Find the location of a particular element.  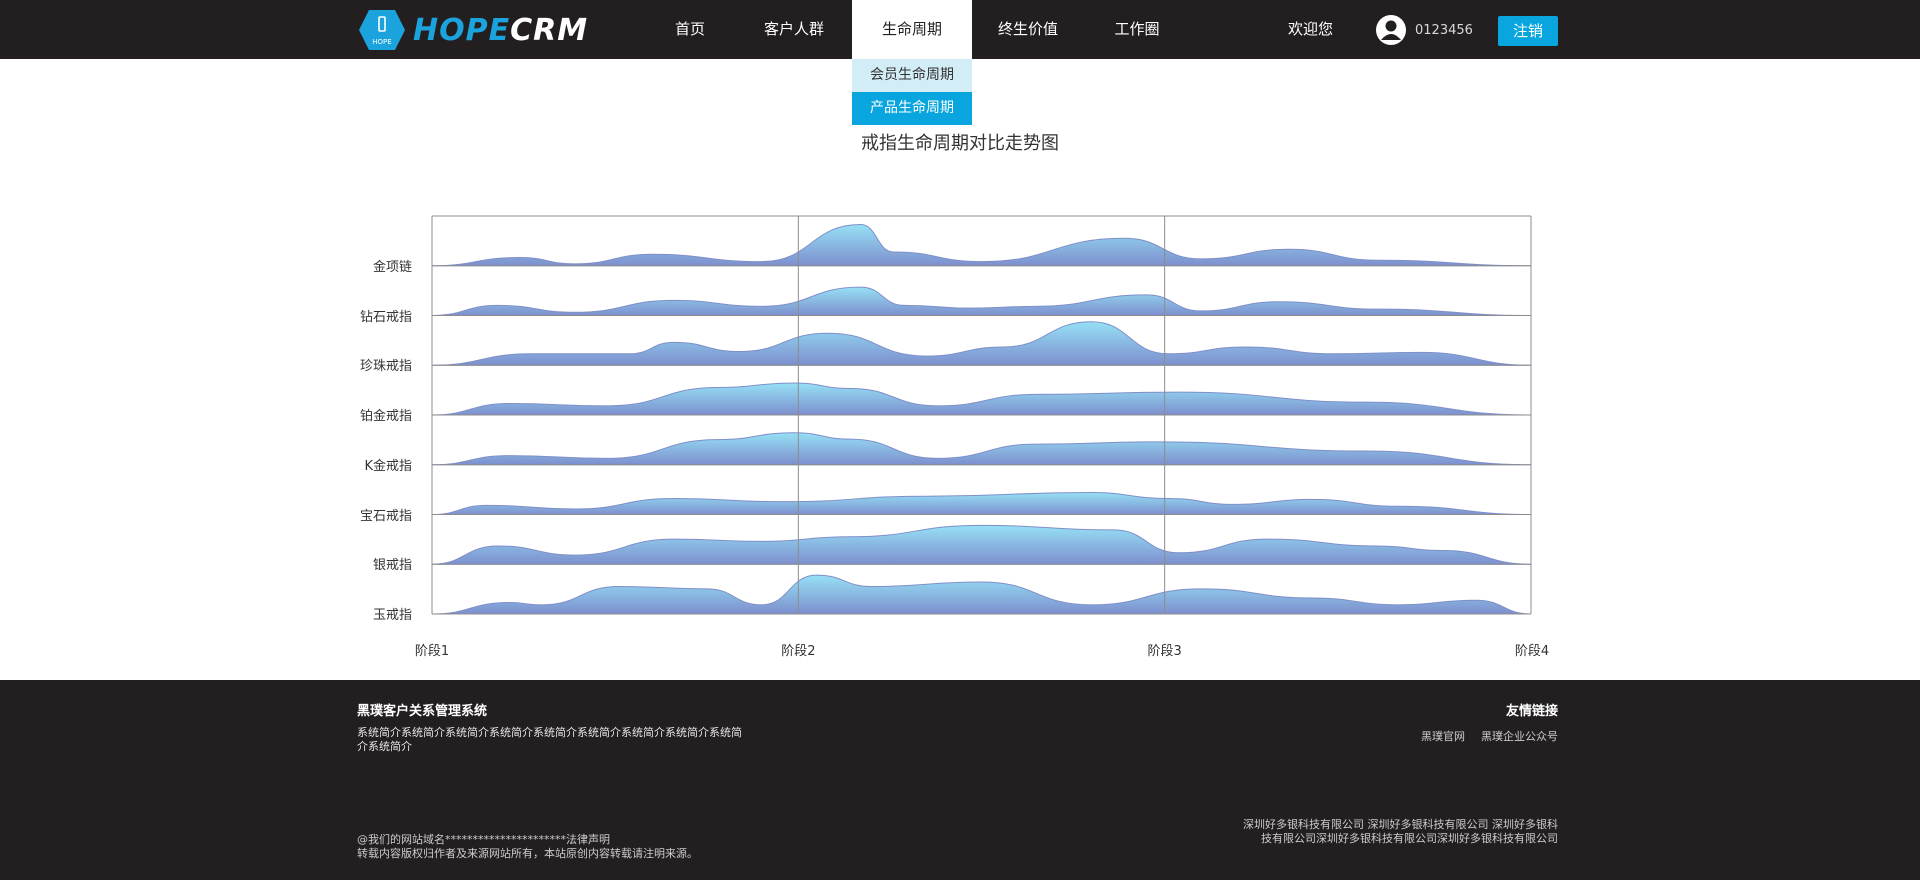

link-heipu-wechat: 黑璞企业公众号 is located at coordinates (1519, 736).